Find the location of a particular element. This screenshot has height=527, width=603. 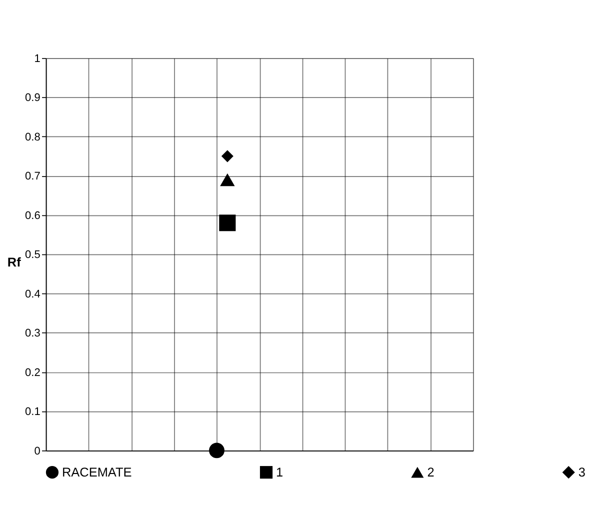

legend-label: RACEMATE is located at coordinates (97, 472).